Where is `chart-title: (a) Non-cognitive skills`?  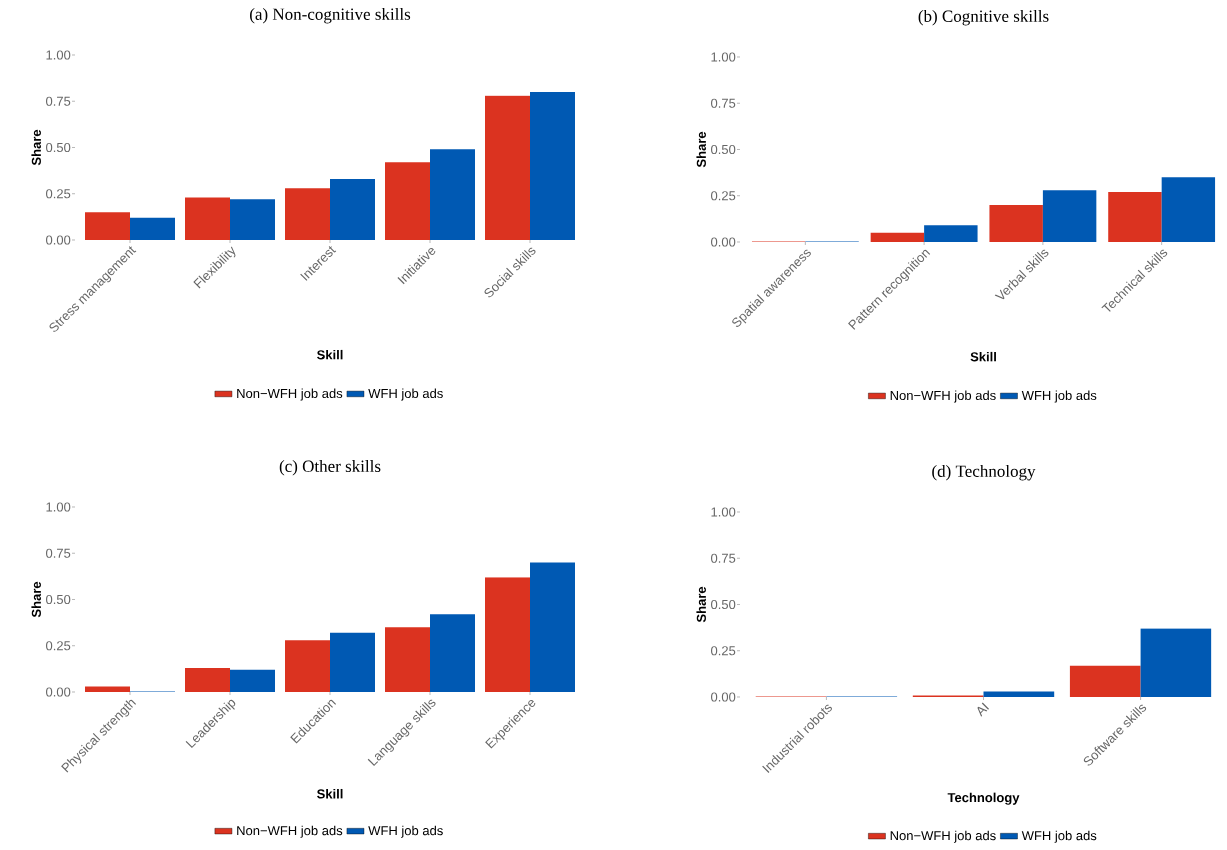
chart-title: (a) Non-cognitive skills is located at coordinates (330, 15).